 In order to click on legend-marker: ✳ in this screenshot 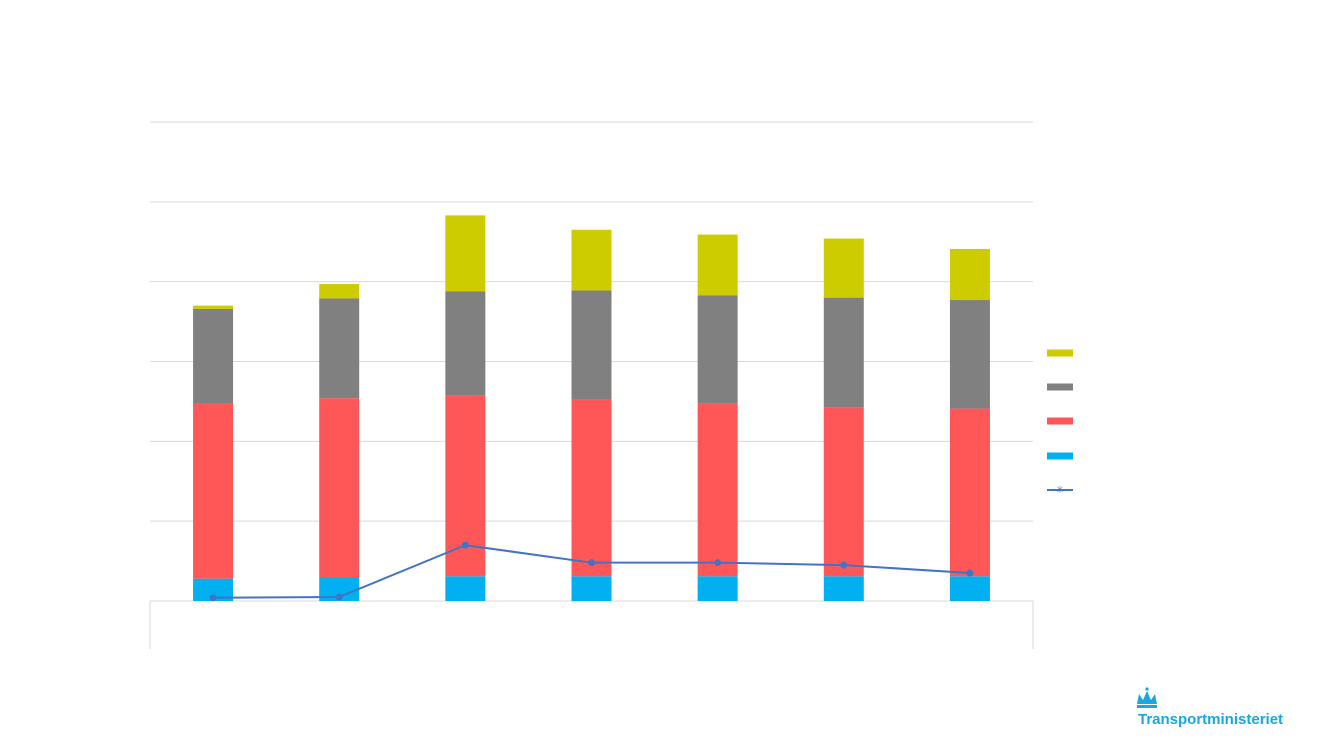, I will do `click(1060, 490)`.